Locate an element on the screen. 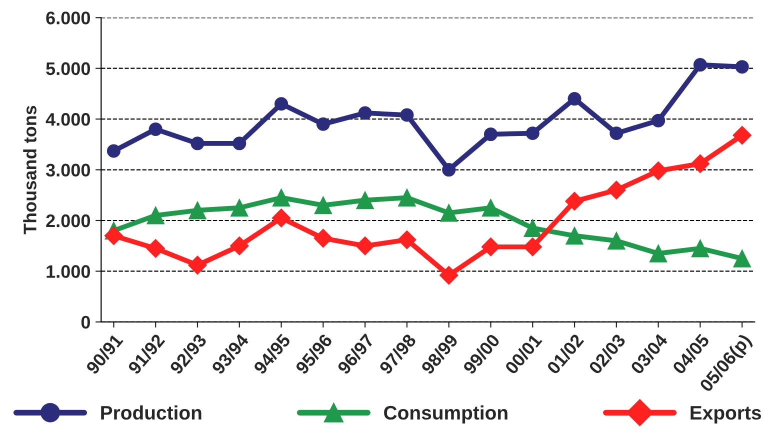 The height and width of the screenshot is (441, 778). y-tick-label: 6.000 is located at coordinates (68, 18).